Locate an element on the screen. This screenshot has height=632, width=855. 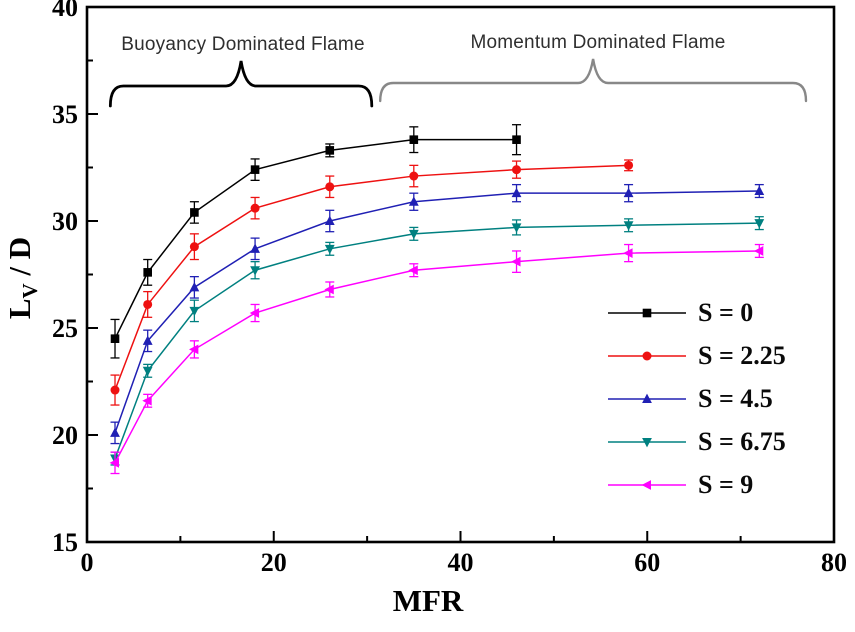
legend-entry-s0: S = 0 is located at coordinates (696, 312).